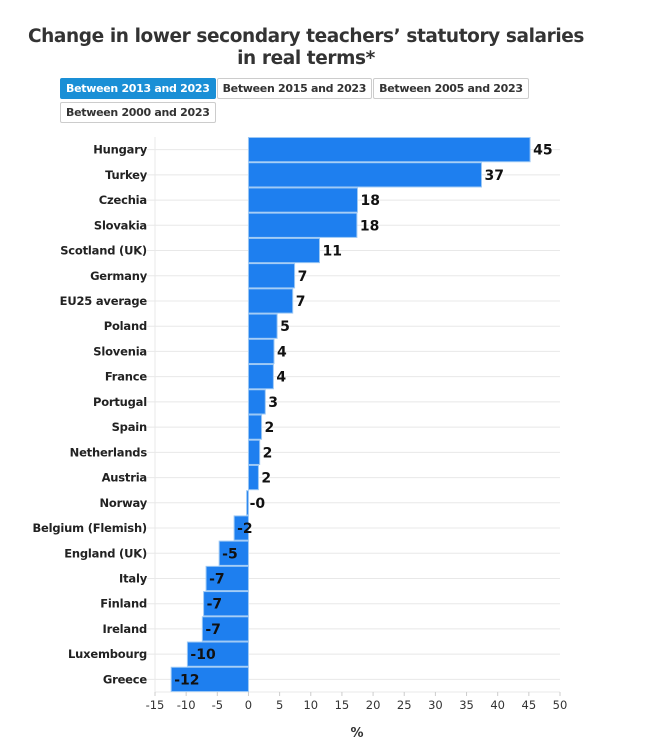 The width and height of the screenshot is (649, 749). Describe the element at coordinates (262, 326) in the screenshot. I see `bar-poland` at that location.